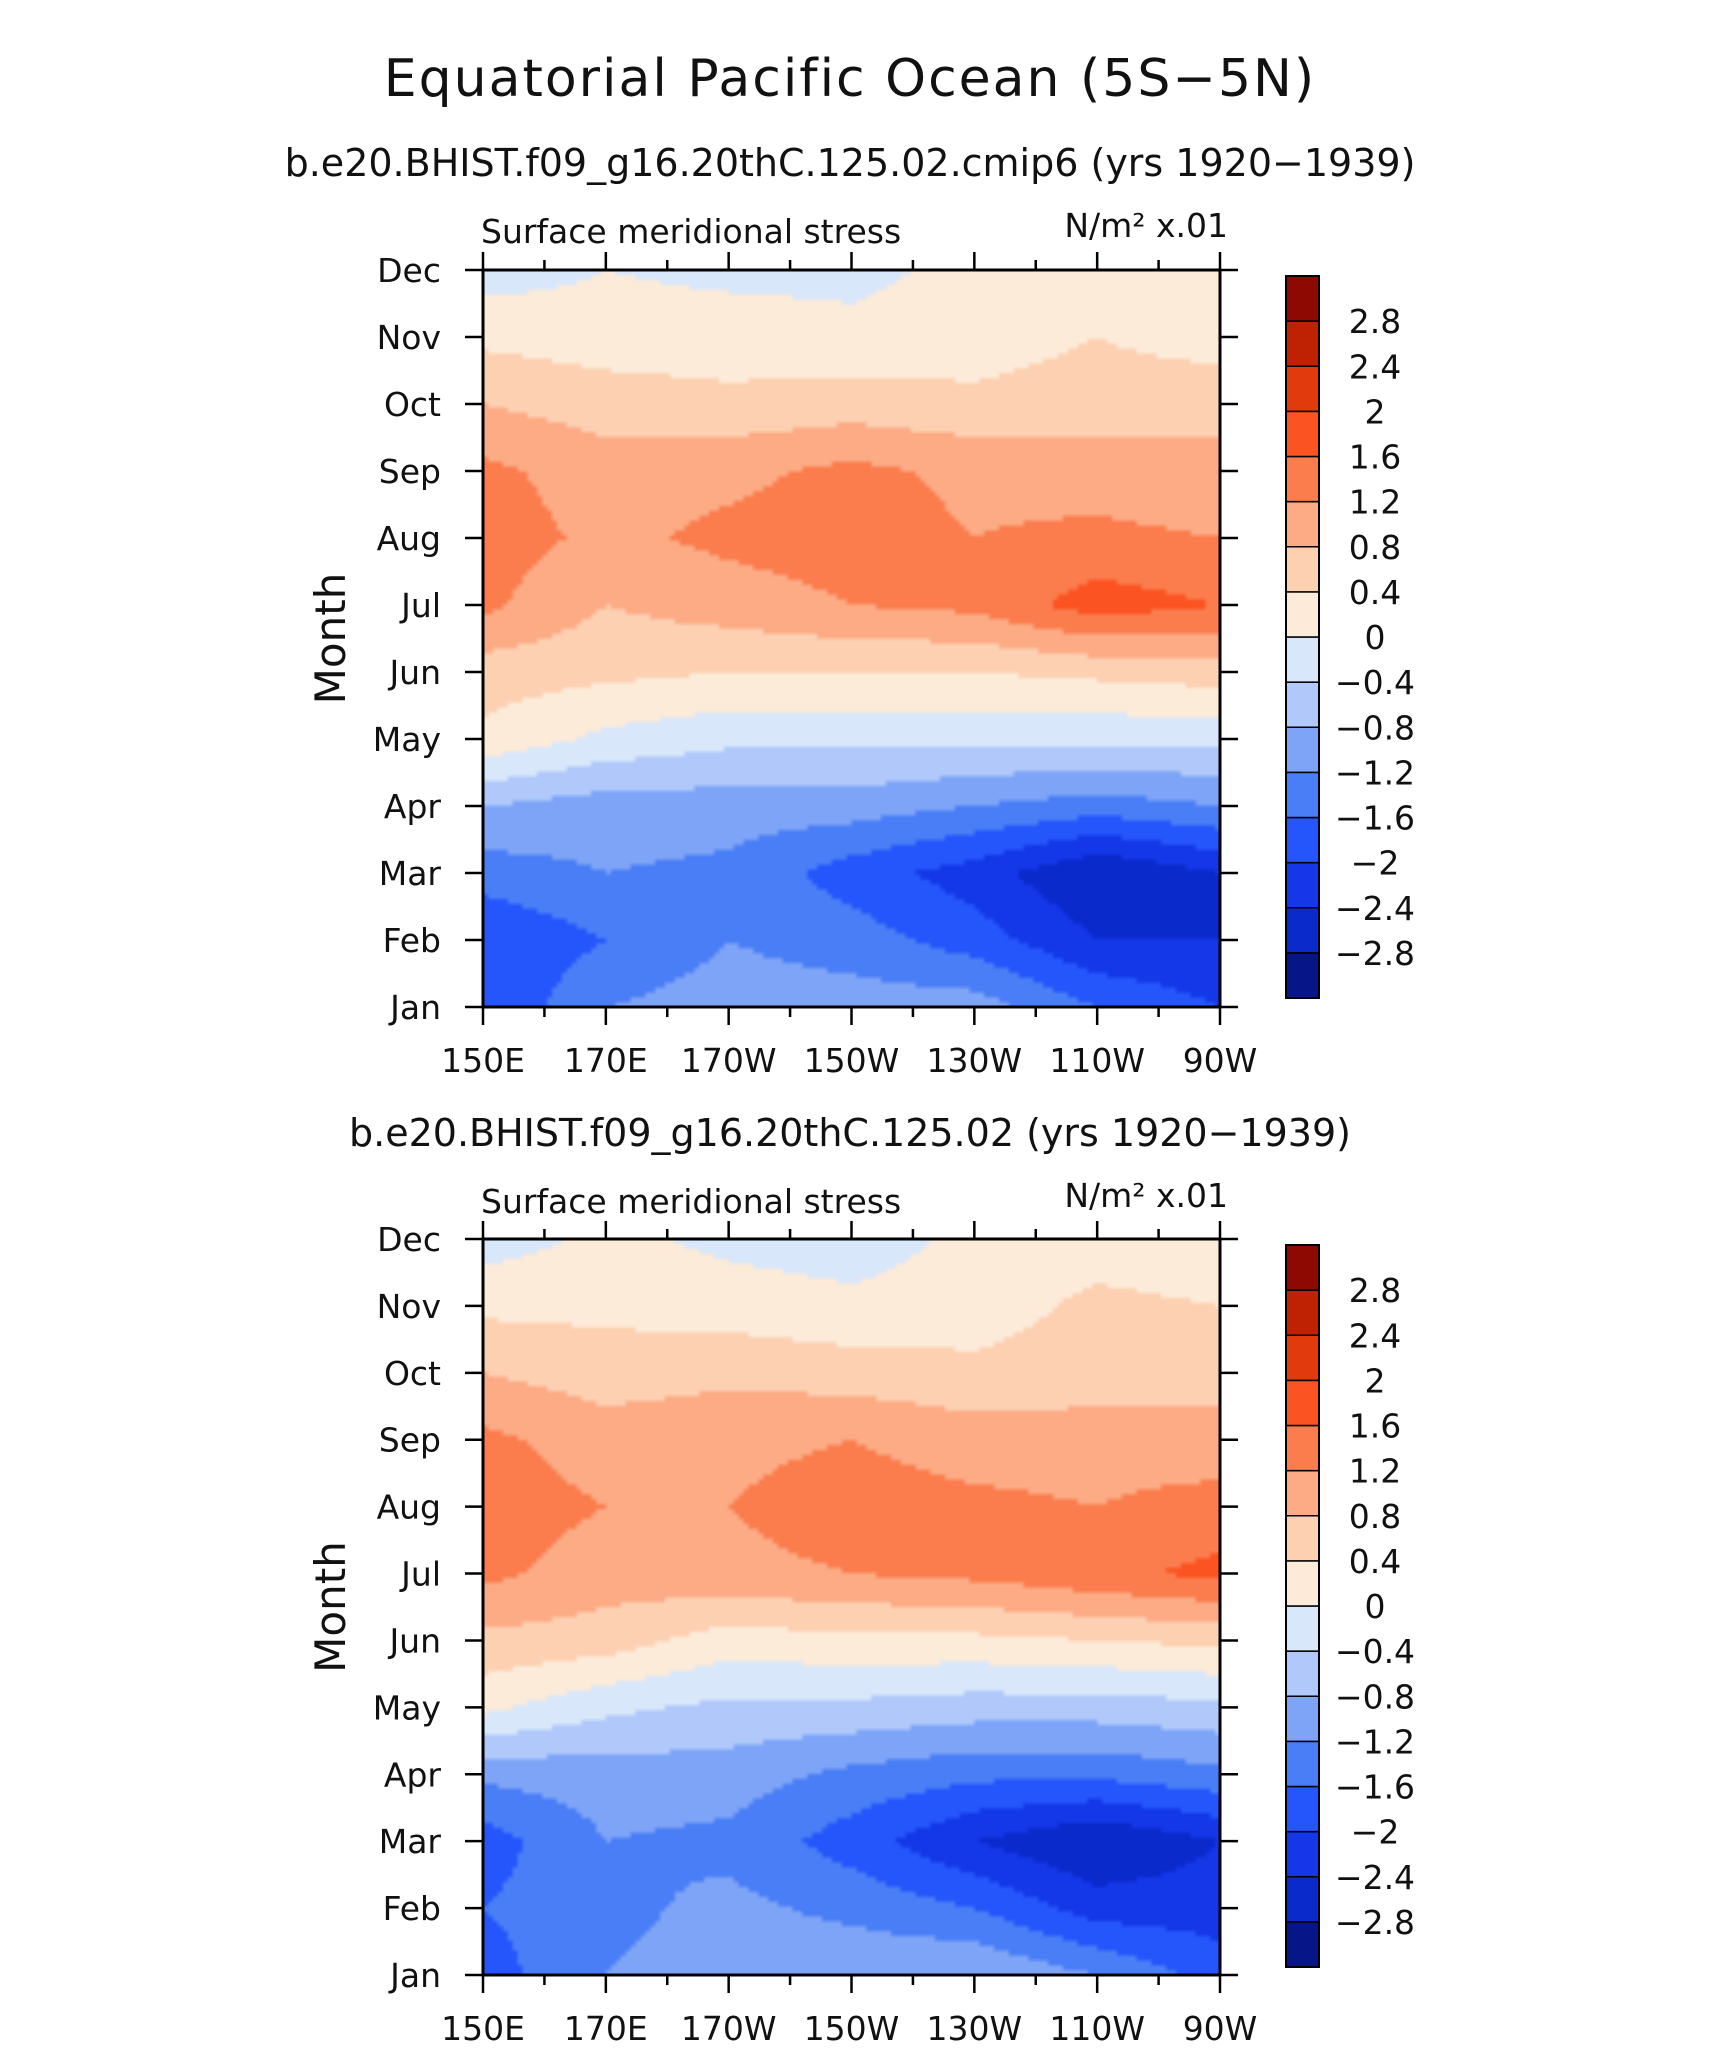  What do you see at coordinates (1375, 1922) in the screenshot?
I see `colorbar-label: −2.8` at bounding box center [1375, 1922].